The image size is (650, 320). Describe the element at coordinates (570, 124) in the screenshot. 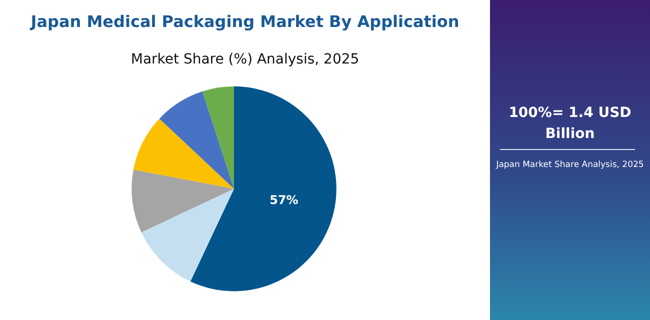

I see `text: 100%= 1.4 USD Billion` at that location.